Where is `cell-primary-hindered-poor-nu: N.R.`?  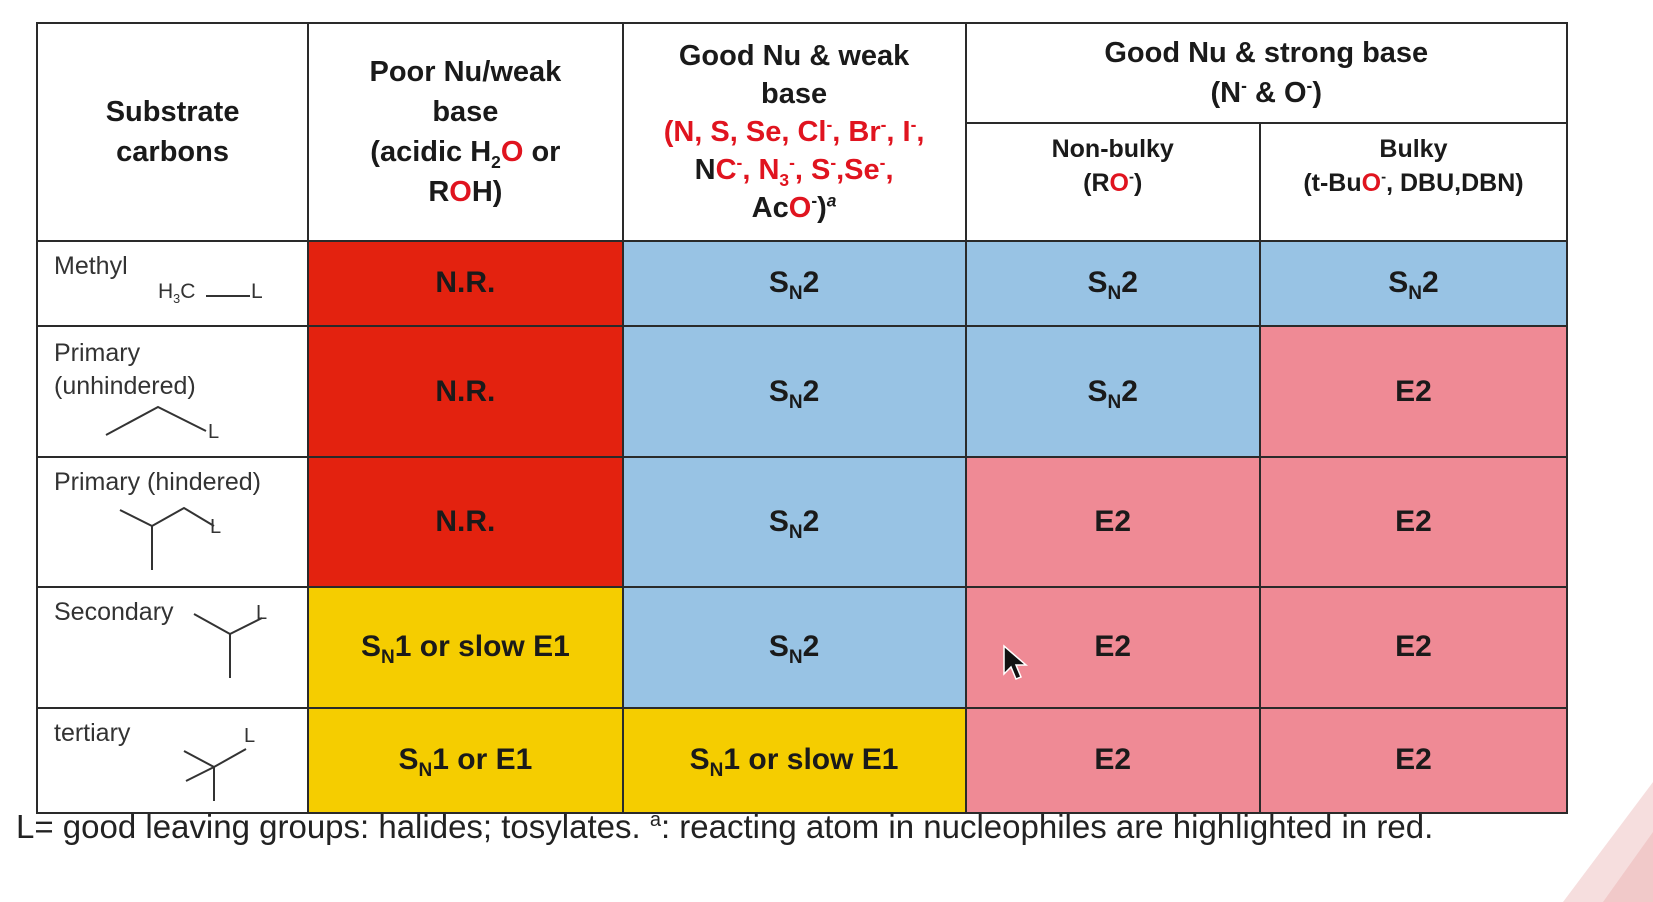
cell-primary-hindered-poor-nu: N.R. is located at coordinates (465, 522).